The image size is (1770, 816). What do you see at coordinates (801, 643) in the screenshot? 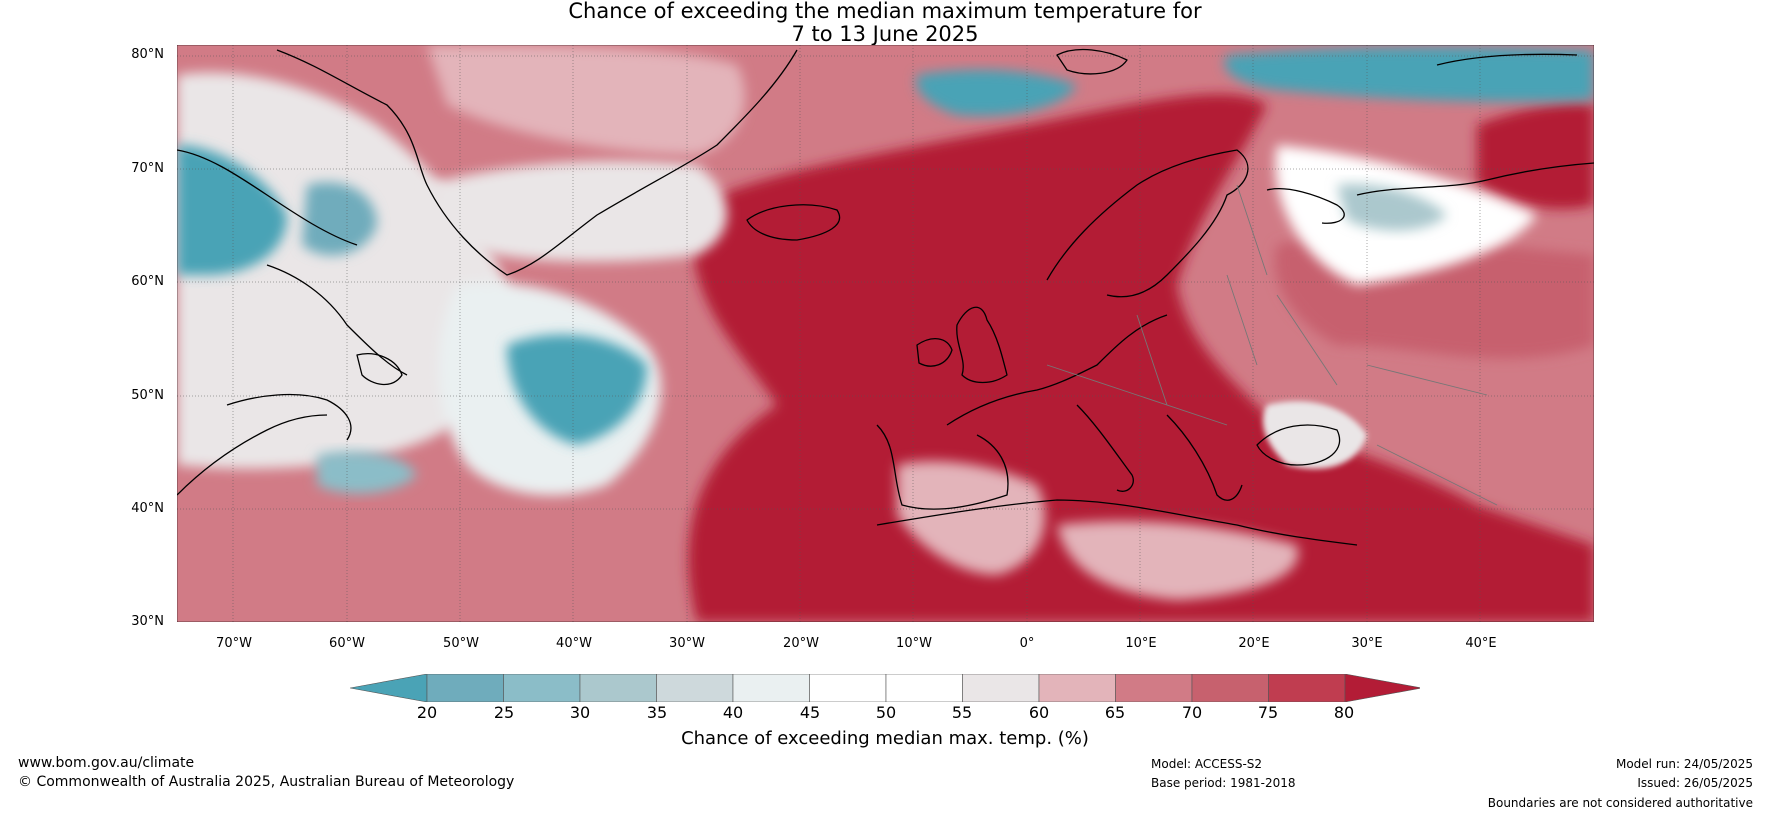
I see `lon-label-20w: 20°W` at bounding box center [801, 643].